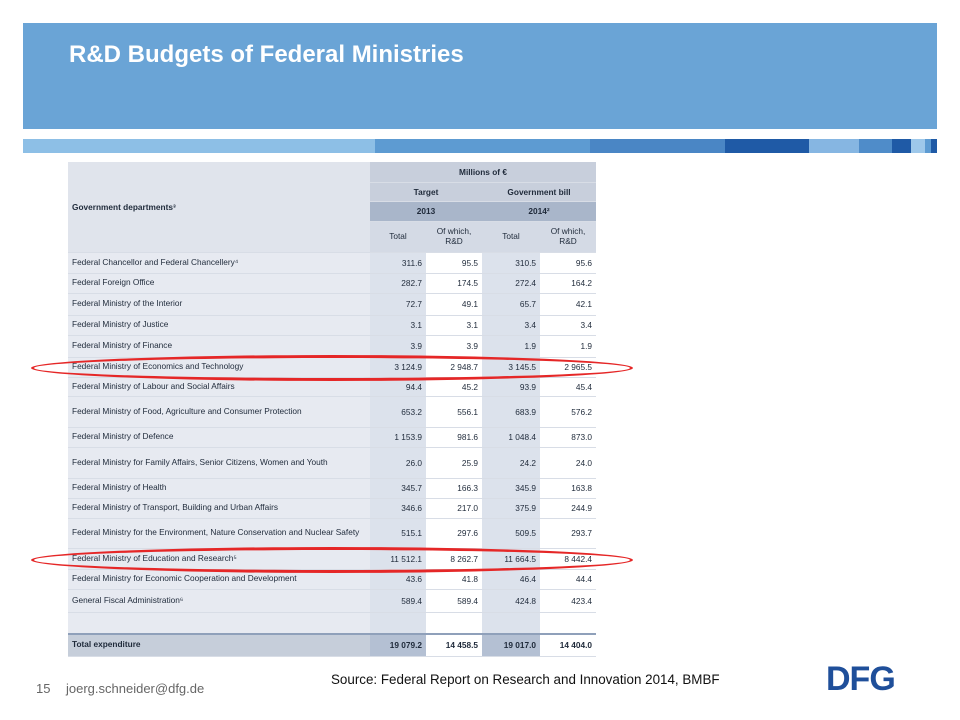  What do you see at coordinates (398, 325) in the screenshot?
I see `target-total-cell: 3.1` at bounding box center [398, 325].